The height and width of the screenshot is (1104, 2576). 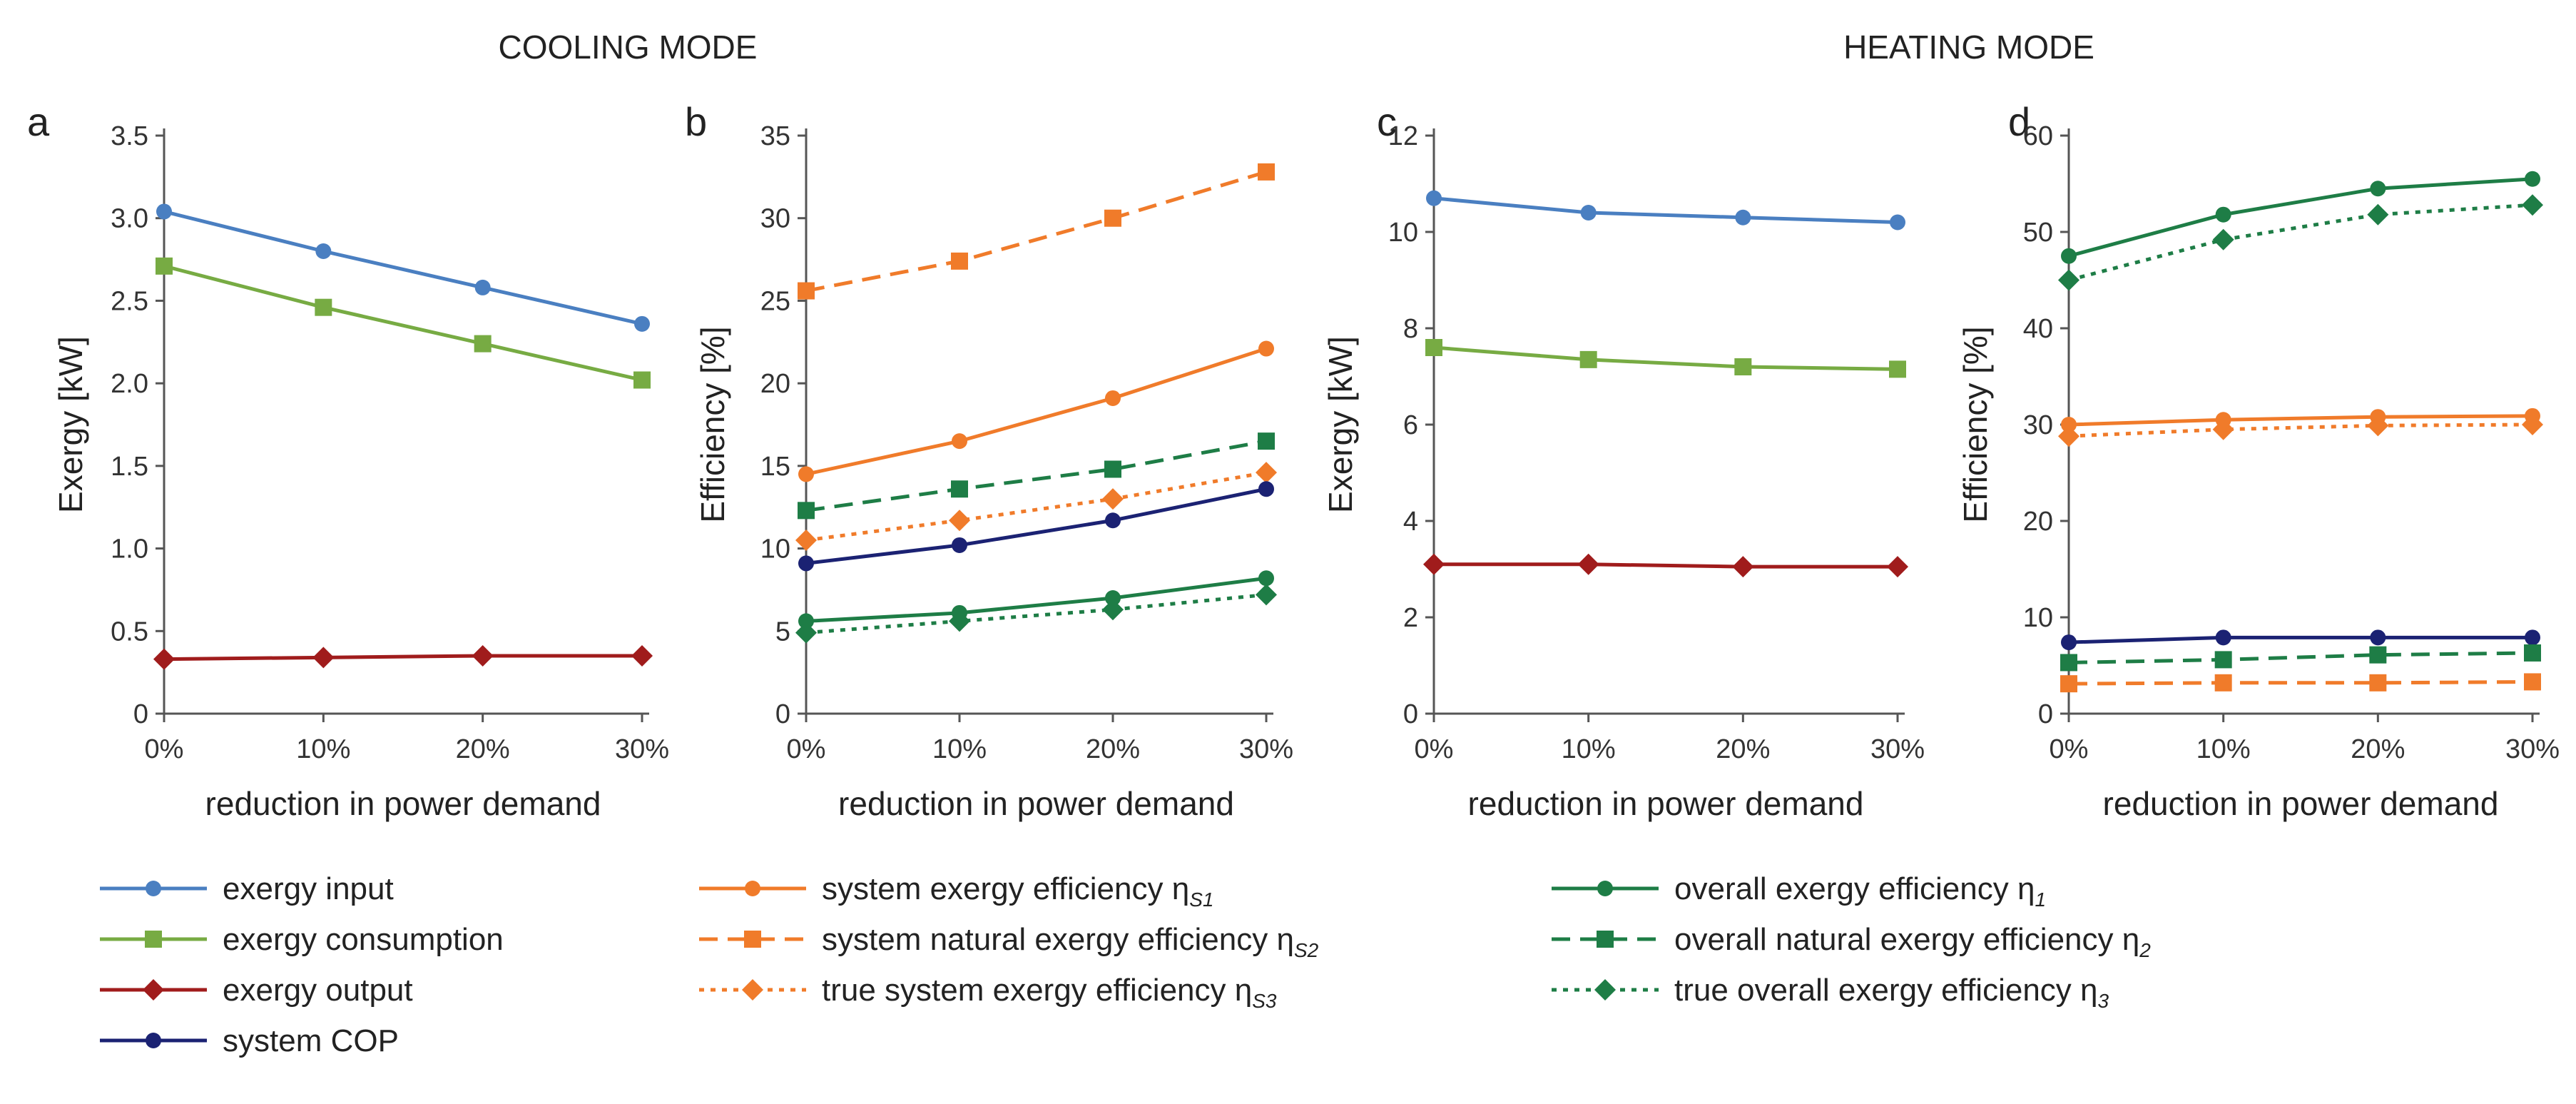 I want to click on y-tick-label: 5, so click(x=782, y=632).